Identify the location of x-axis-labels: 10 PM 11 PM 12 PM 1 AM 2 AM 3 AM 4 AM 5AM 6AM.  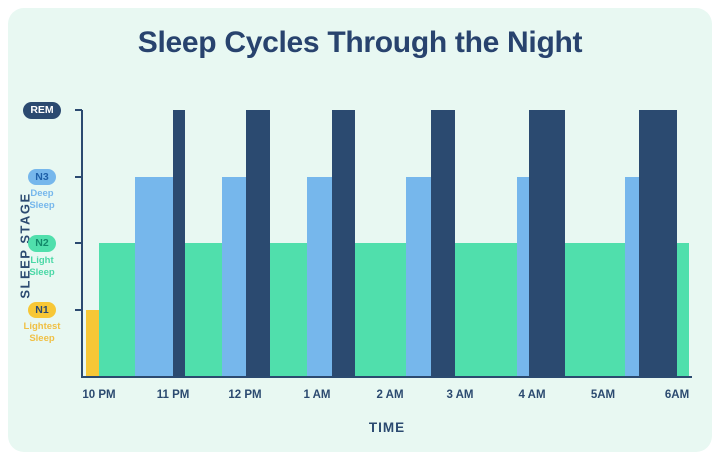
(385, 397).